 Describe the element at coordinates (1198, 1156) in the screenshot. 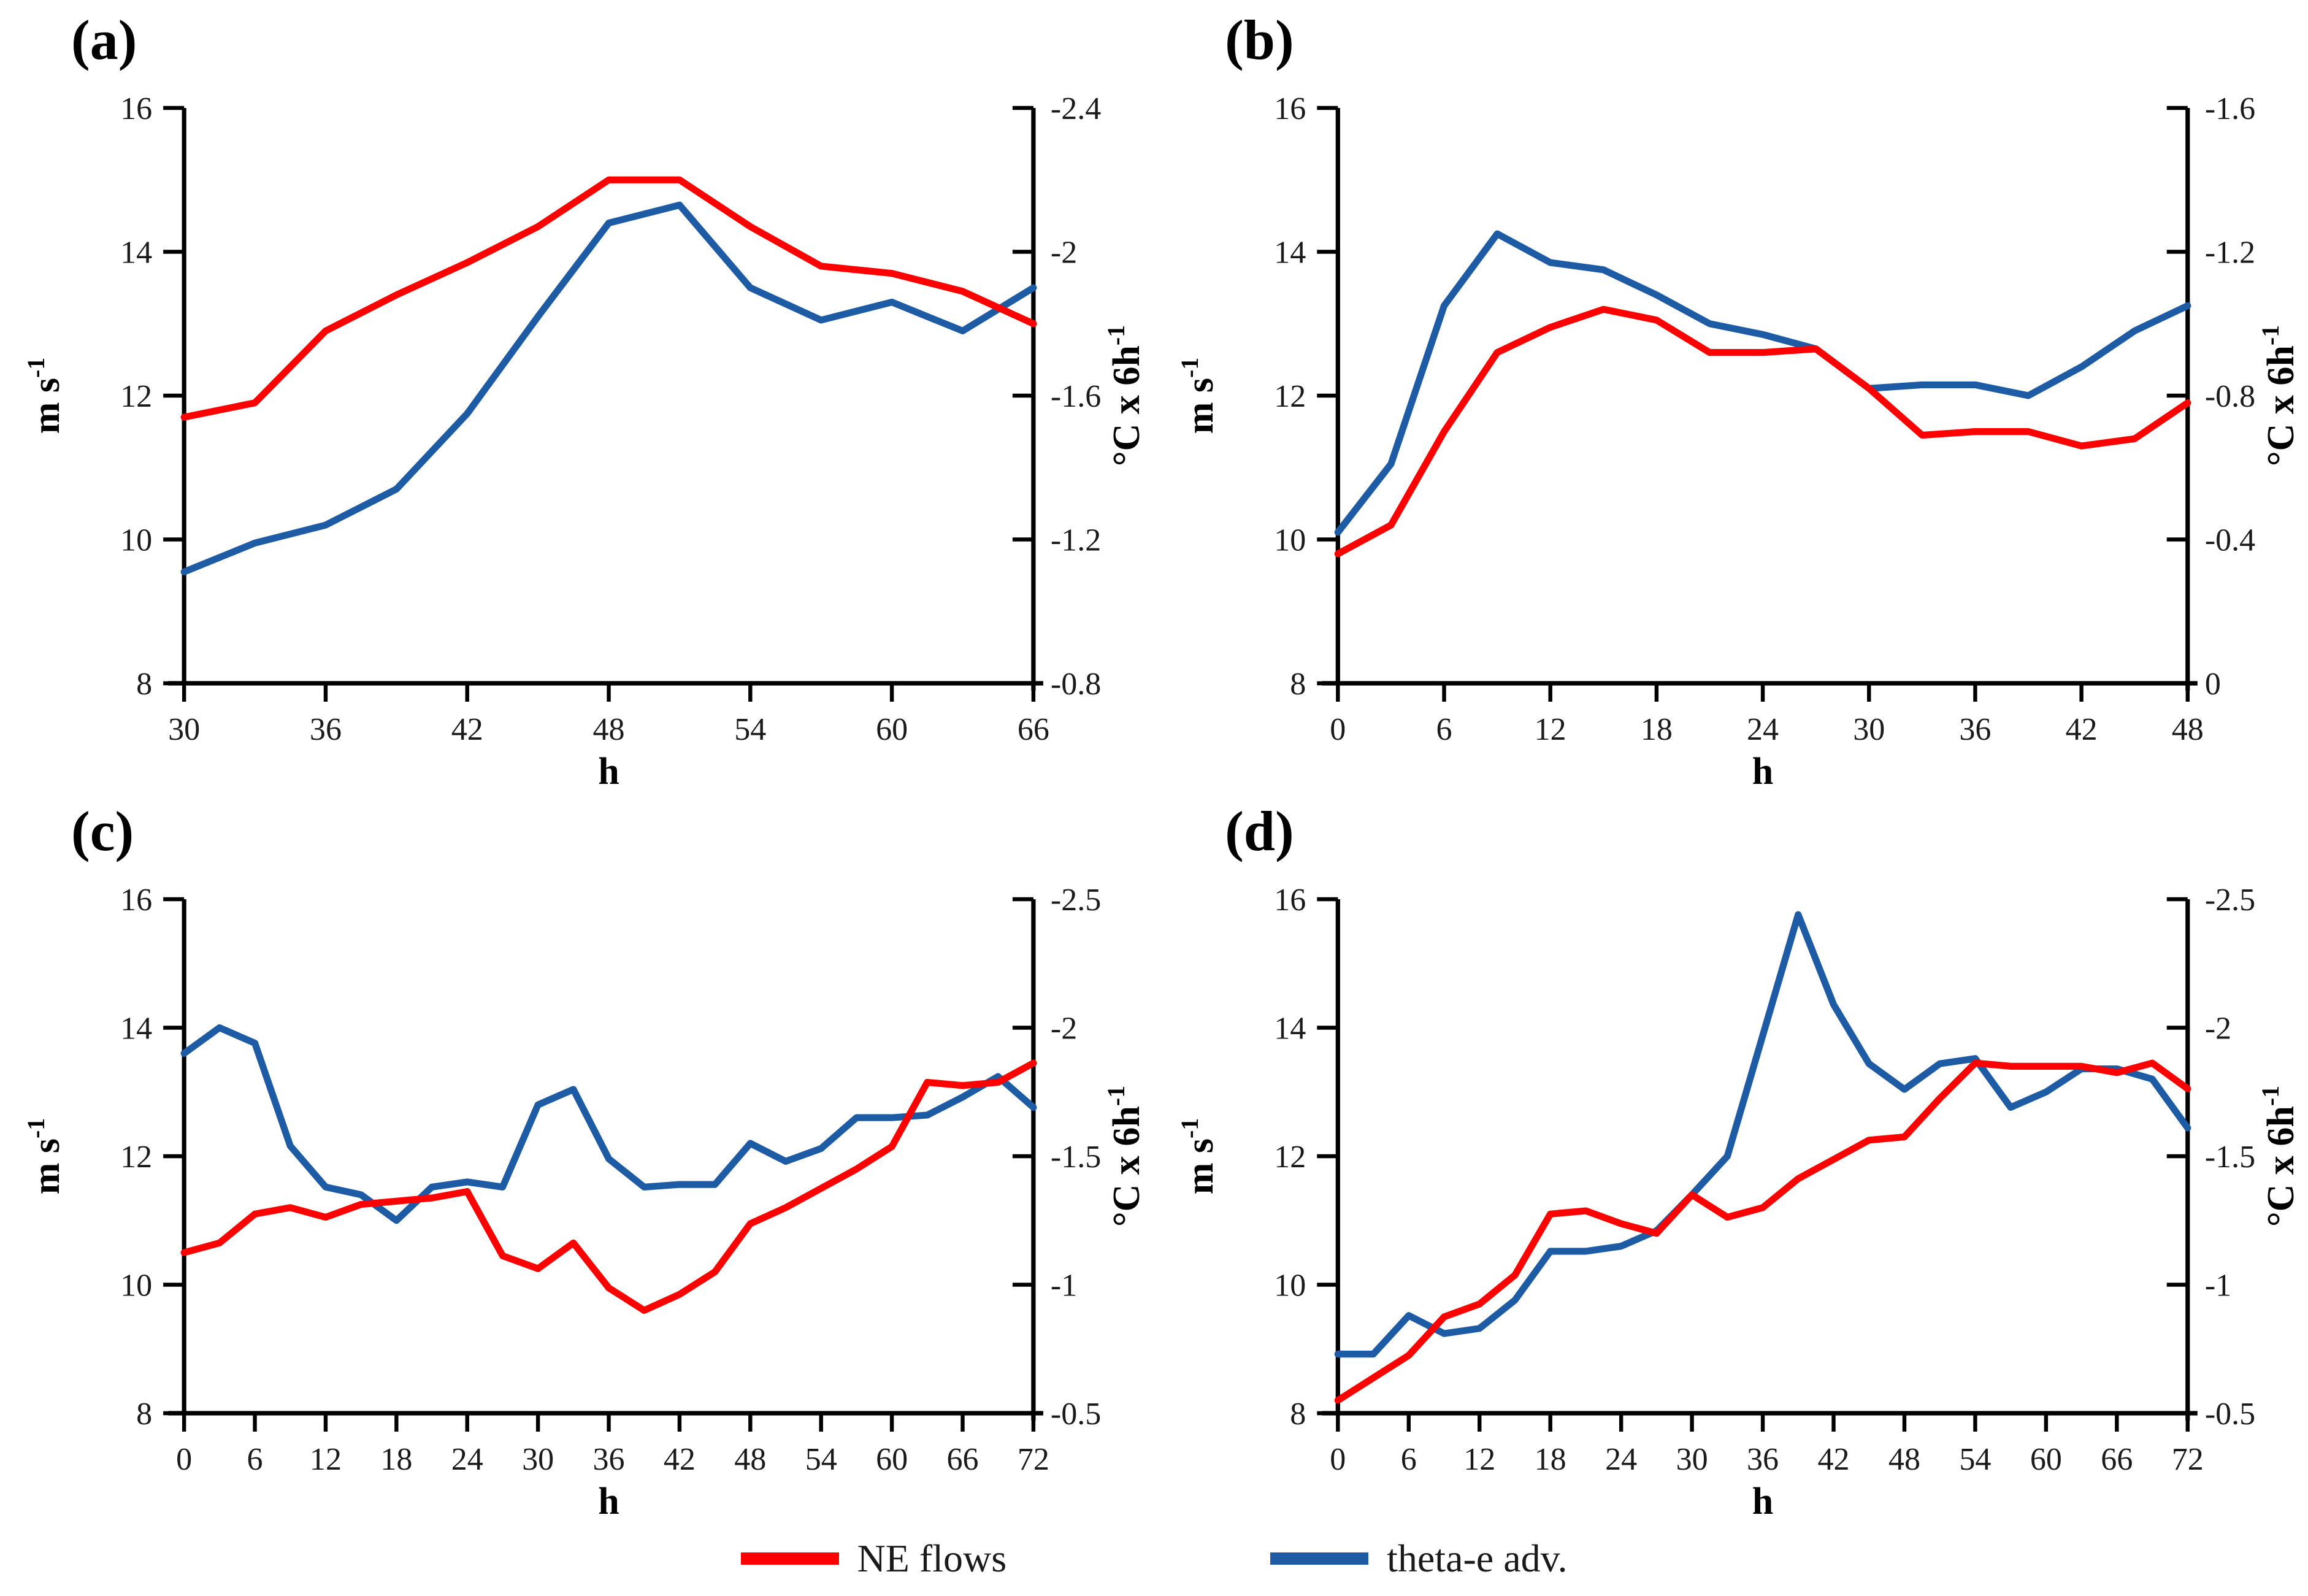

I see `panel-d-left-axis-title: m s-1` at that location.